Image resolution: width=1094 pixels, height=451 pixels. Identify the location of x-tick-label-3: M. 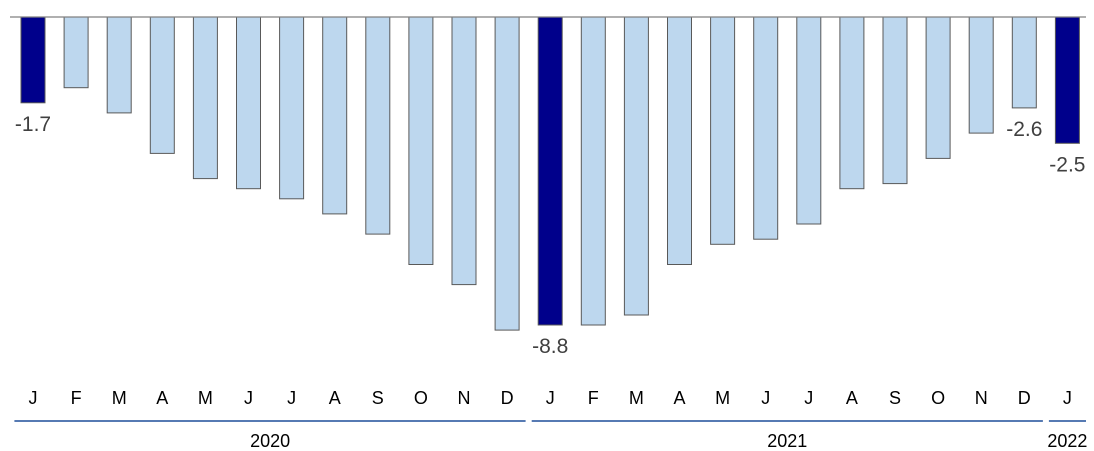
(119, 398).